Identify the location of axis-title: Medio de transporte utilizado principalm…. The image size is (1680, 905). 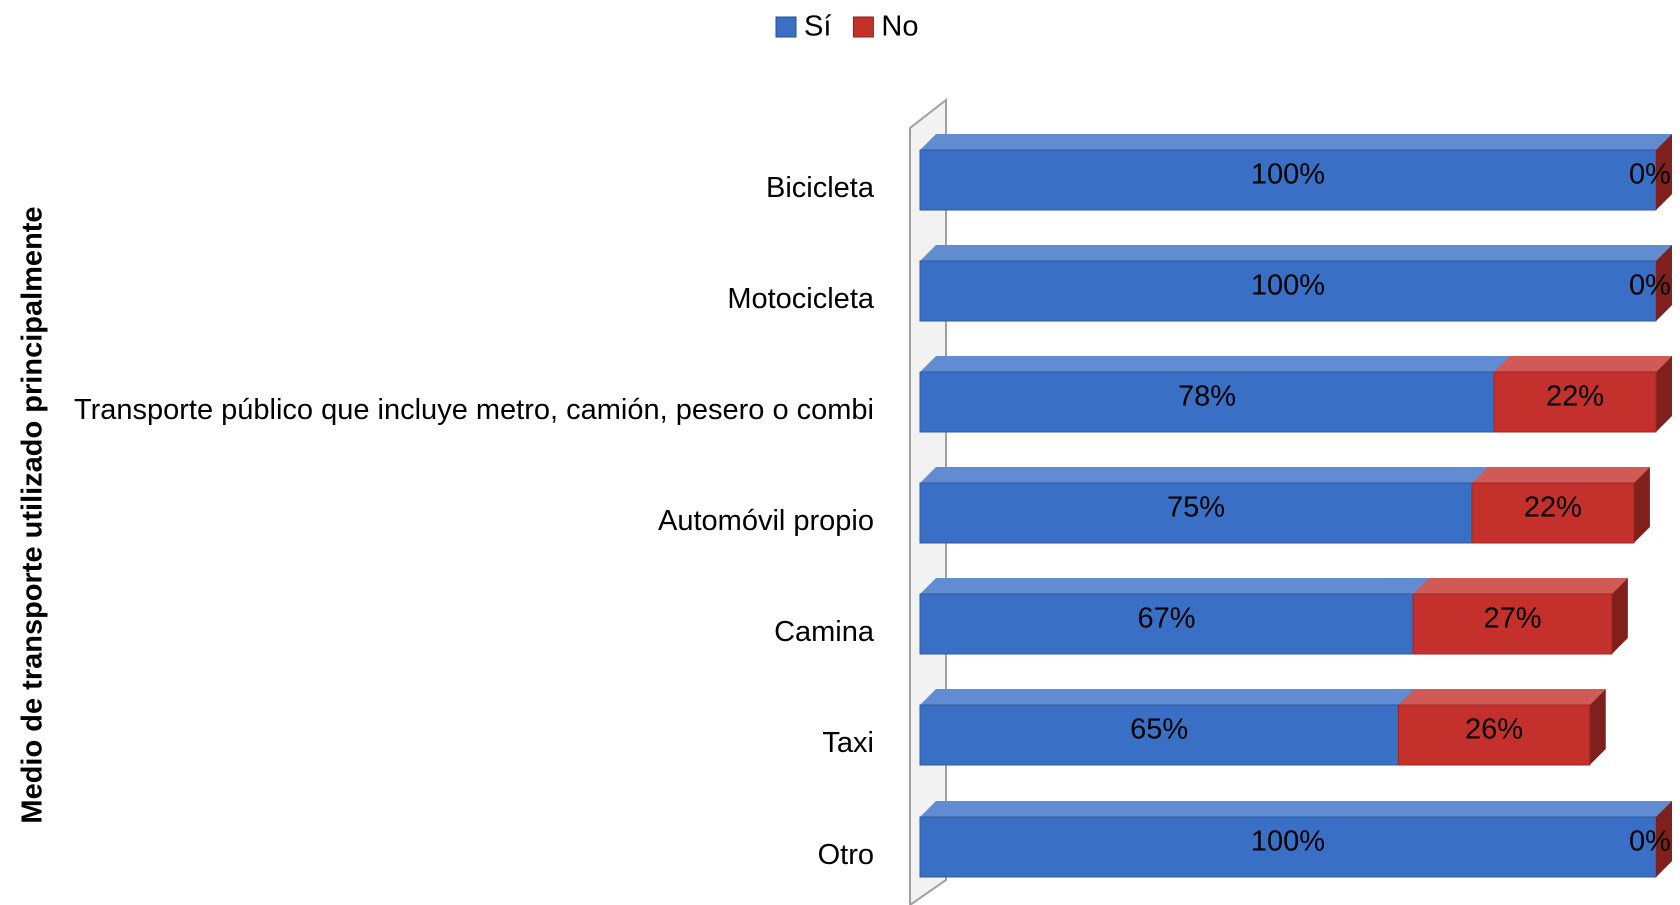
(33, 514).